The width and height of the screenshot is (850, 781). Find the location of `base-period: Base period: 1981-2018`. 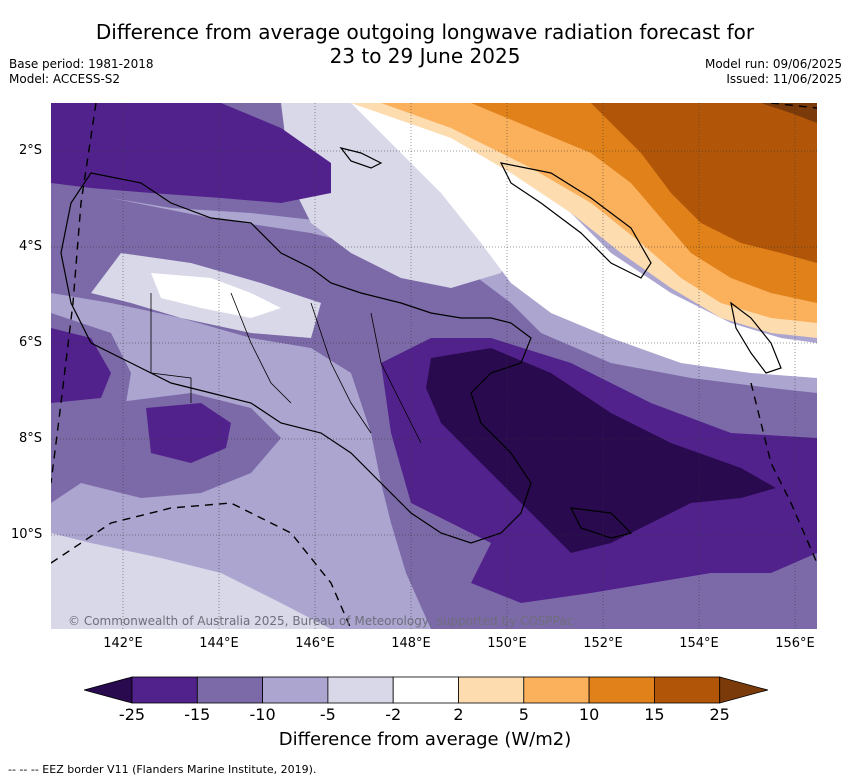

base-period: Base period: 1981-2018 is located at coordinates (81, 64).